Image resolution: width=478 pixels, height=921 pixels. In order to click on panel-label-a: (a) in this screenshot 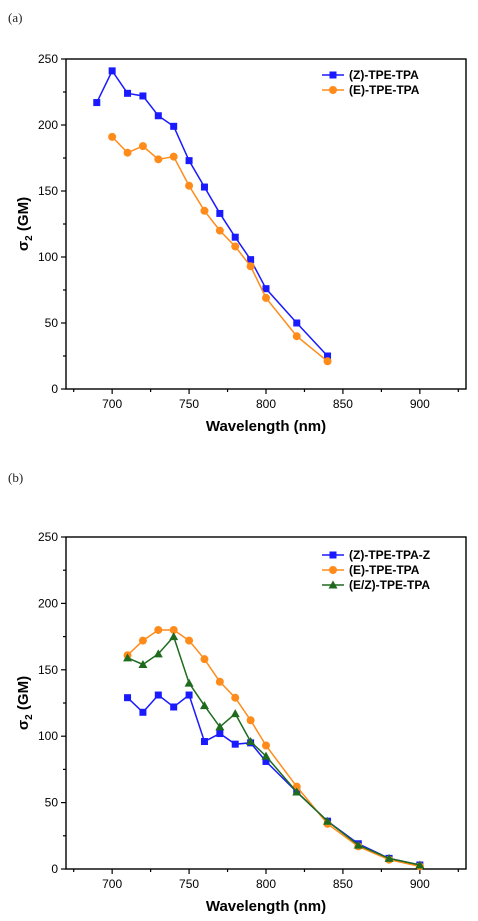, I will do `click(15, 17)`.